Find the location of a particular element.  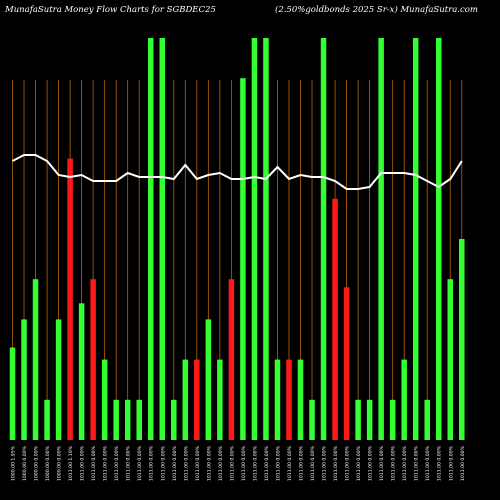

x-tick-label: 1000.00 1.95% is located at coordinates (14, 463).